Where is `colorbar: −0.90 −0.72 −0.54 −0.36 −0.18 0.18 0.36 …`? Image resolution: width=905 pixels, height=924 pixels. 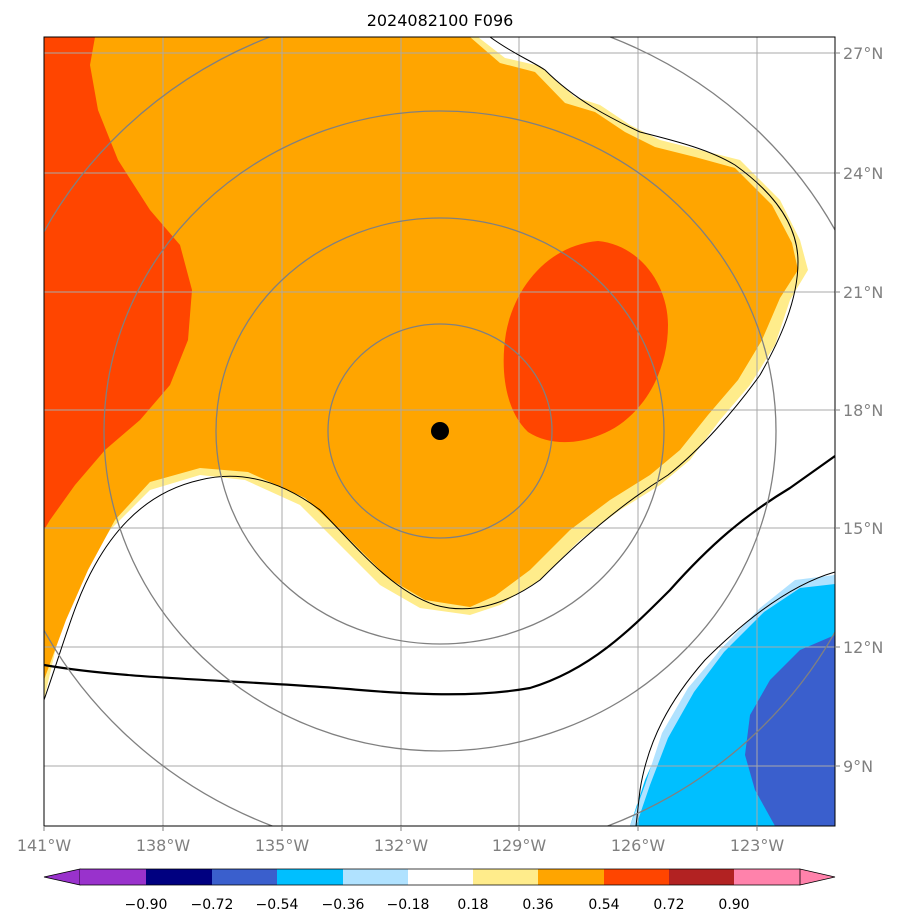 colorbar: −0.90 −0.72 −0.54 −0.36 −0.18 0.18 0.36 … is located at coordinates (439, 890).